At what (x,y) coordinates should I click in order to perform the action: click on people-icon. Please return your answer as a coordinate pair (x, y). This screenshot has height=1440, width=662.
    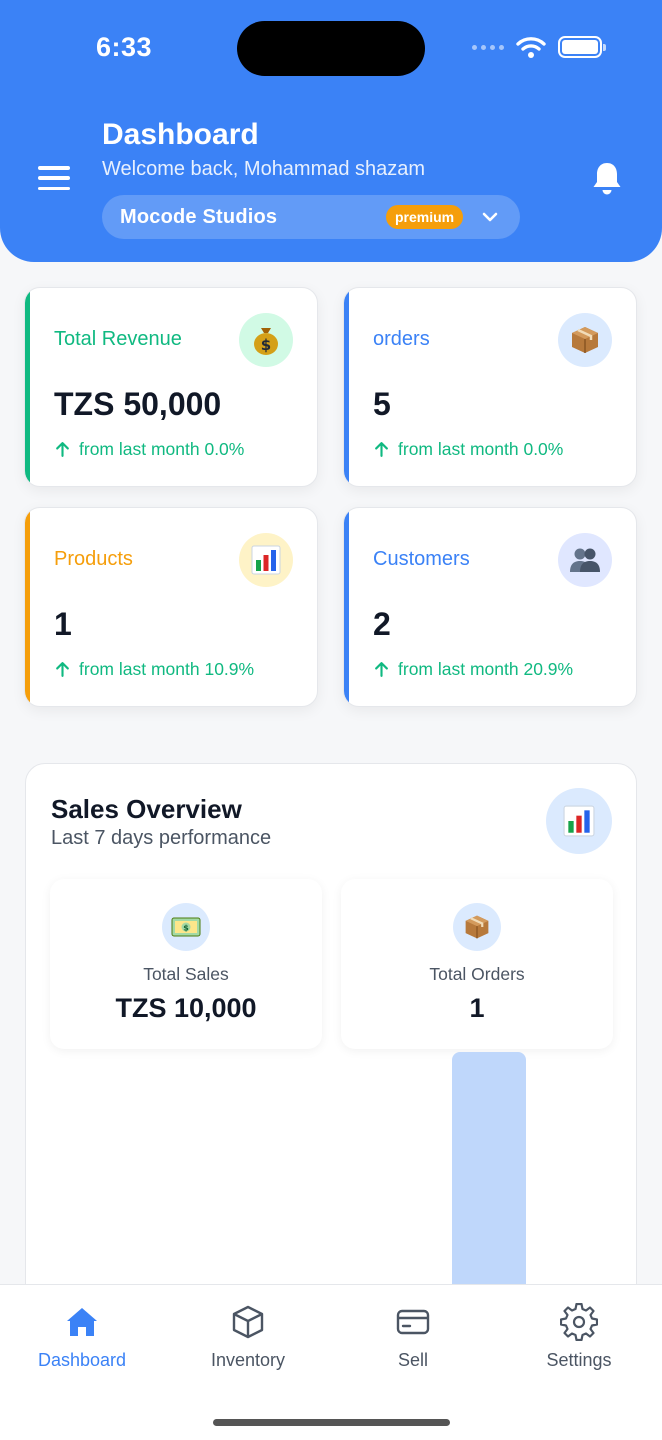
    Looking at the image, I should click on (585, 560).